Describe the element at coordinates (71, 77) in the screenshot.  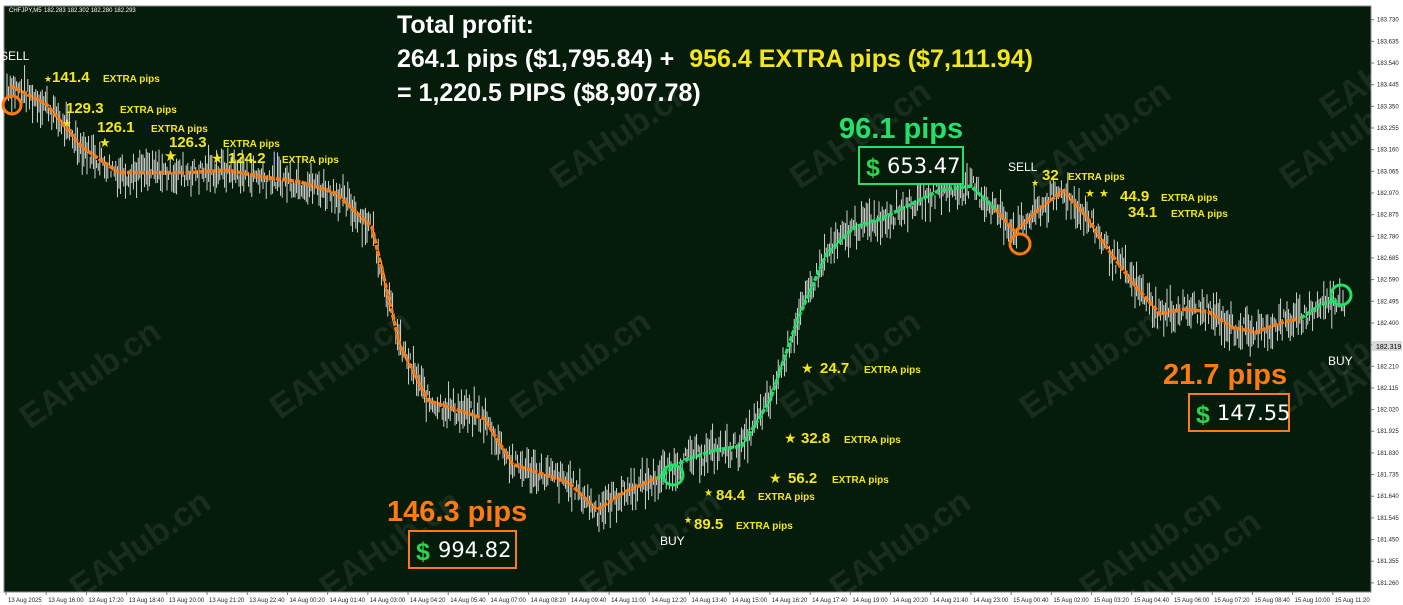
I see `extra-value: 141.4` at that location.